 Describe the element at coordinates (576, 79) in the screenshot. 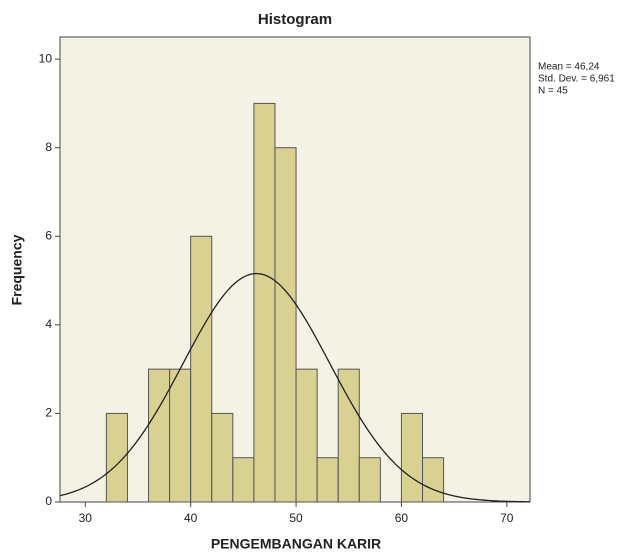

I see `stat-label: Std. Dev. = 6,961` at that location.